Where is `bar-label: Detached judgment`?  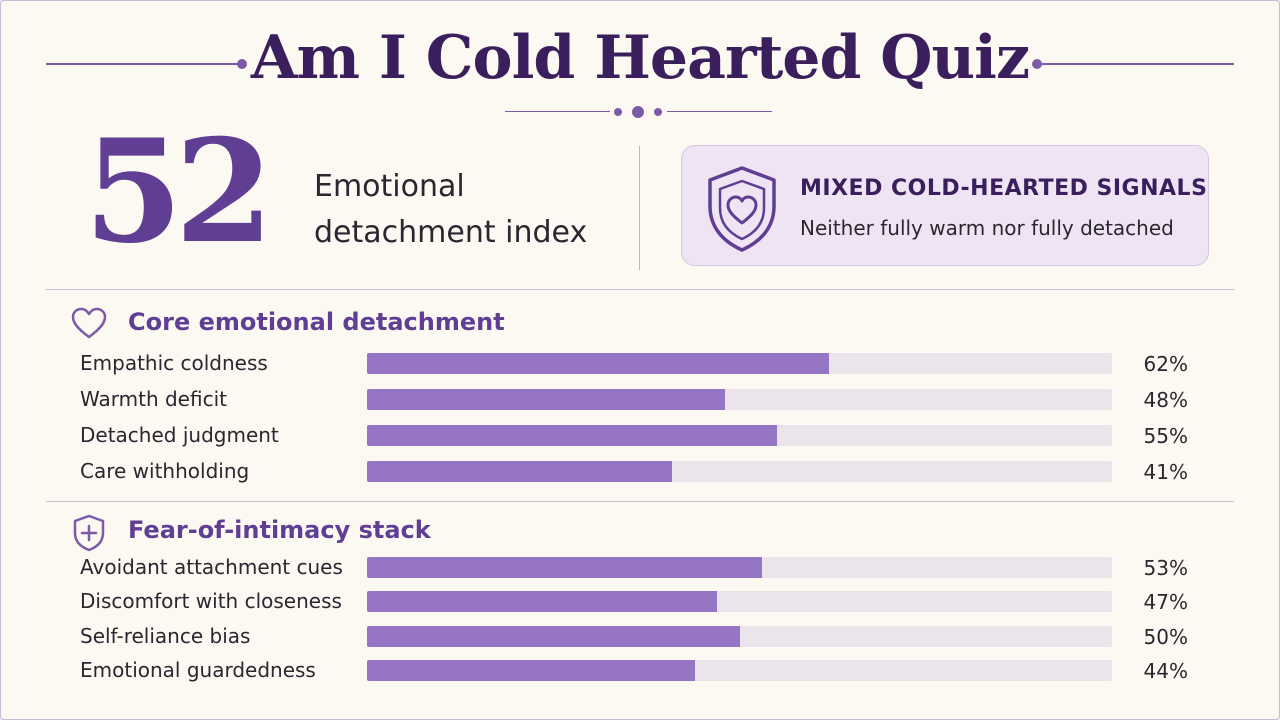
bar-label: Detached judgment is located at coordinates (179, 435).